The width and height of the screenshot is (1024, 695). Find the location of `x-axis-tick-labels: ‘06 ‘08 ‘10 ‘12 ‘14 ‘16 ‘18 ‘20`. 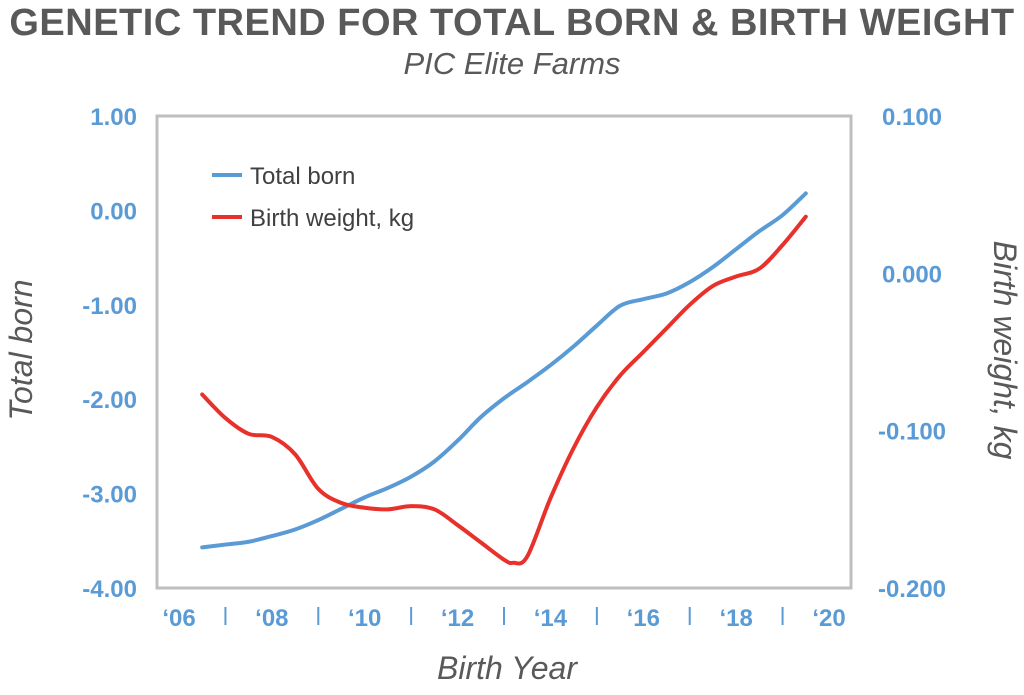

x-axis-tick-labels: ‘06 ‘08 ‘10 ‘12 ‘14 ‘16 ‘18 ‘20 is located at coordinates (503, 618).